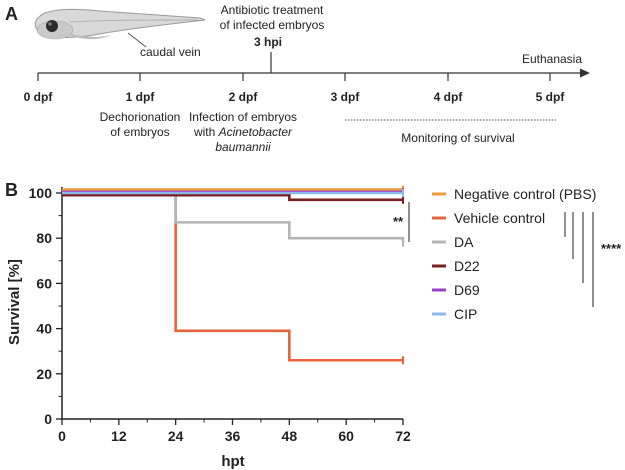 The height and width of the screenshot is (470, 625). Describe the element at coordinates (44, 329) in the screenshot. I see `y-tick-label: 40` at that location.